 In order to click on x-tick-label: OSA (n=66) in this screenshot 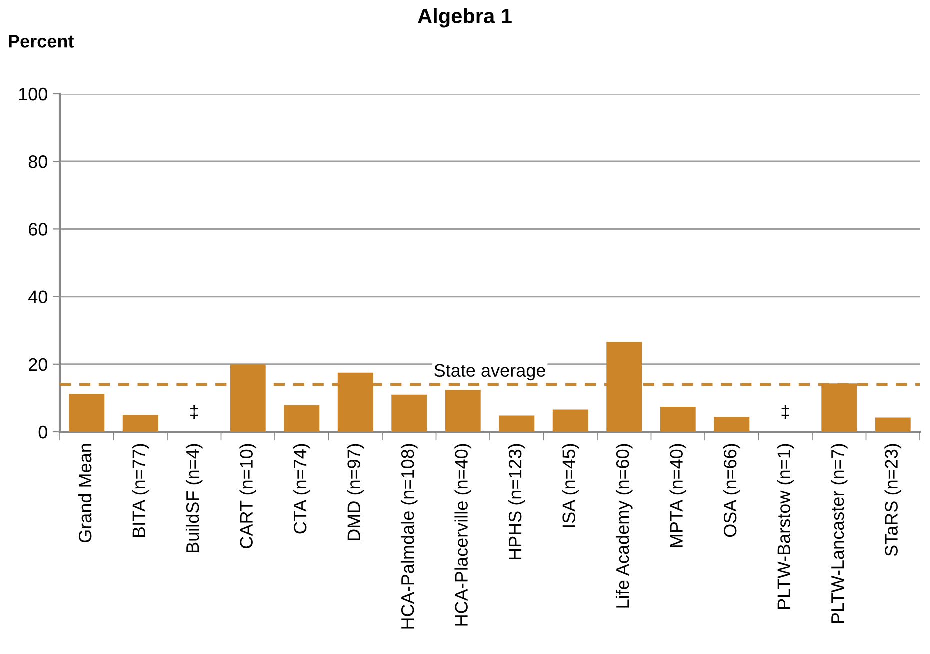, I will do `click(731, 491)`.